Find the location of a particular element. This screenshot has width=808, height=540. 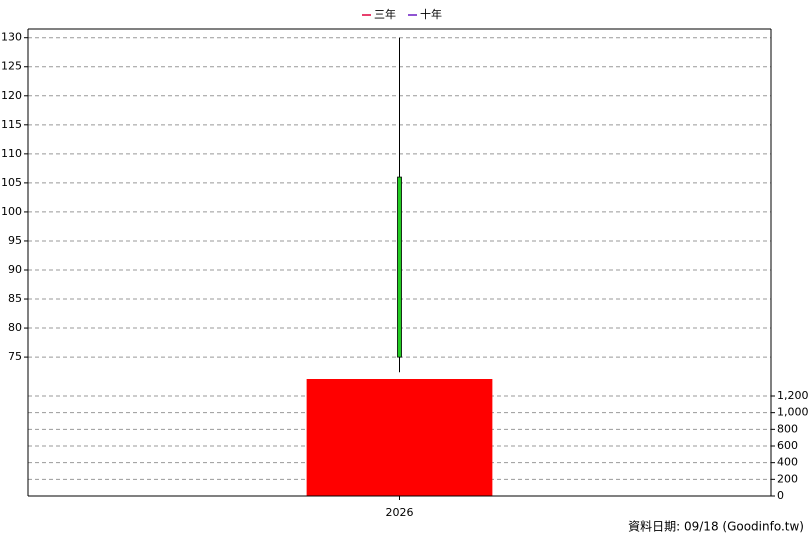

legend-label: 三年 is located at coordinates (385, 14).